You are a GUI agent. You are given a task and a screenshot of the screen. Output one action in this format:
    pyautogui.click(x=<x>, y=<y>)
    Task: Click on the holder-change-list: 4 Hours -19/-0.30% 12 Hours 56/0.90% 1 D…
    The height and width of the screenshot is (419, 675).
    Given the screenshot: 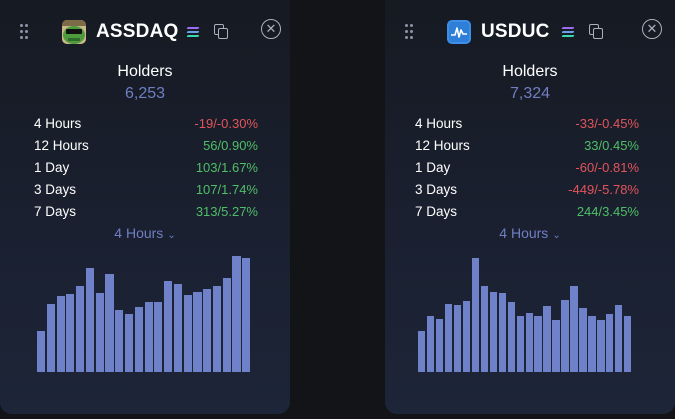 What is the action you would take?
    pyautogui.click(x=146, y=167)
    